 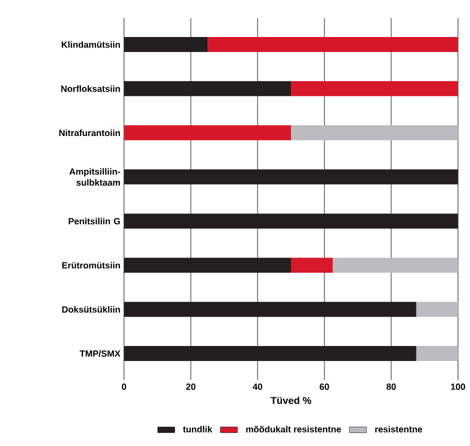 What do you see at coordinates (257, 387) in the screenshot?
I see `x-tick-label: 40` at bounding box center [257, 387].